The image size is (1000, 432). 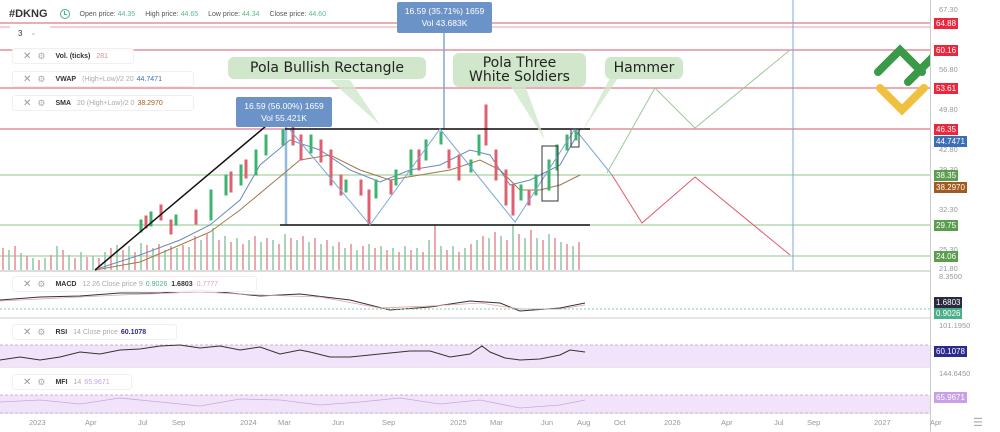 What do you see at coordinates (948, 302) in the screenshot?
I see `macd-label: 1.6803` at bounding box center [948, 302].